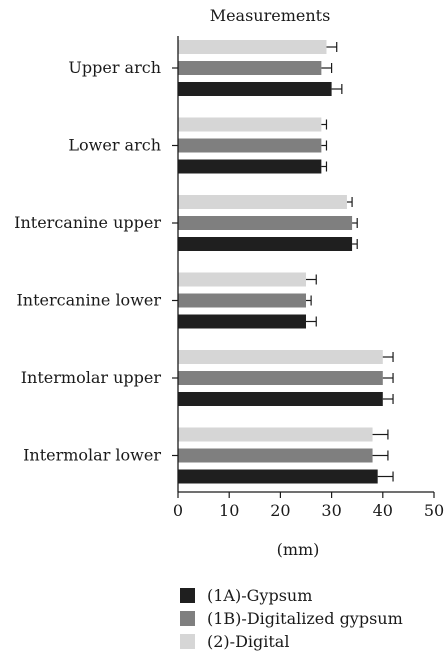 This screenshot has width=448, height=658. I want to click on x-tick-label: 30, so click(331, 510).